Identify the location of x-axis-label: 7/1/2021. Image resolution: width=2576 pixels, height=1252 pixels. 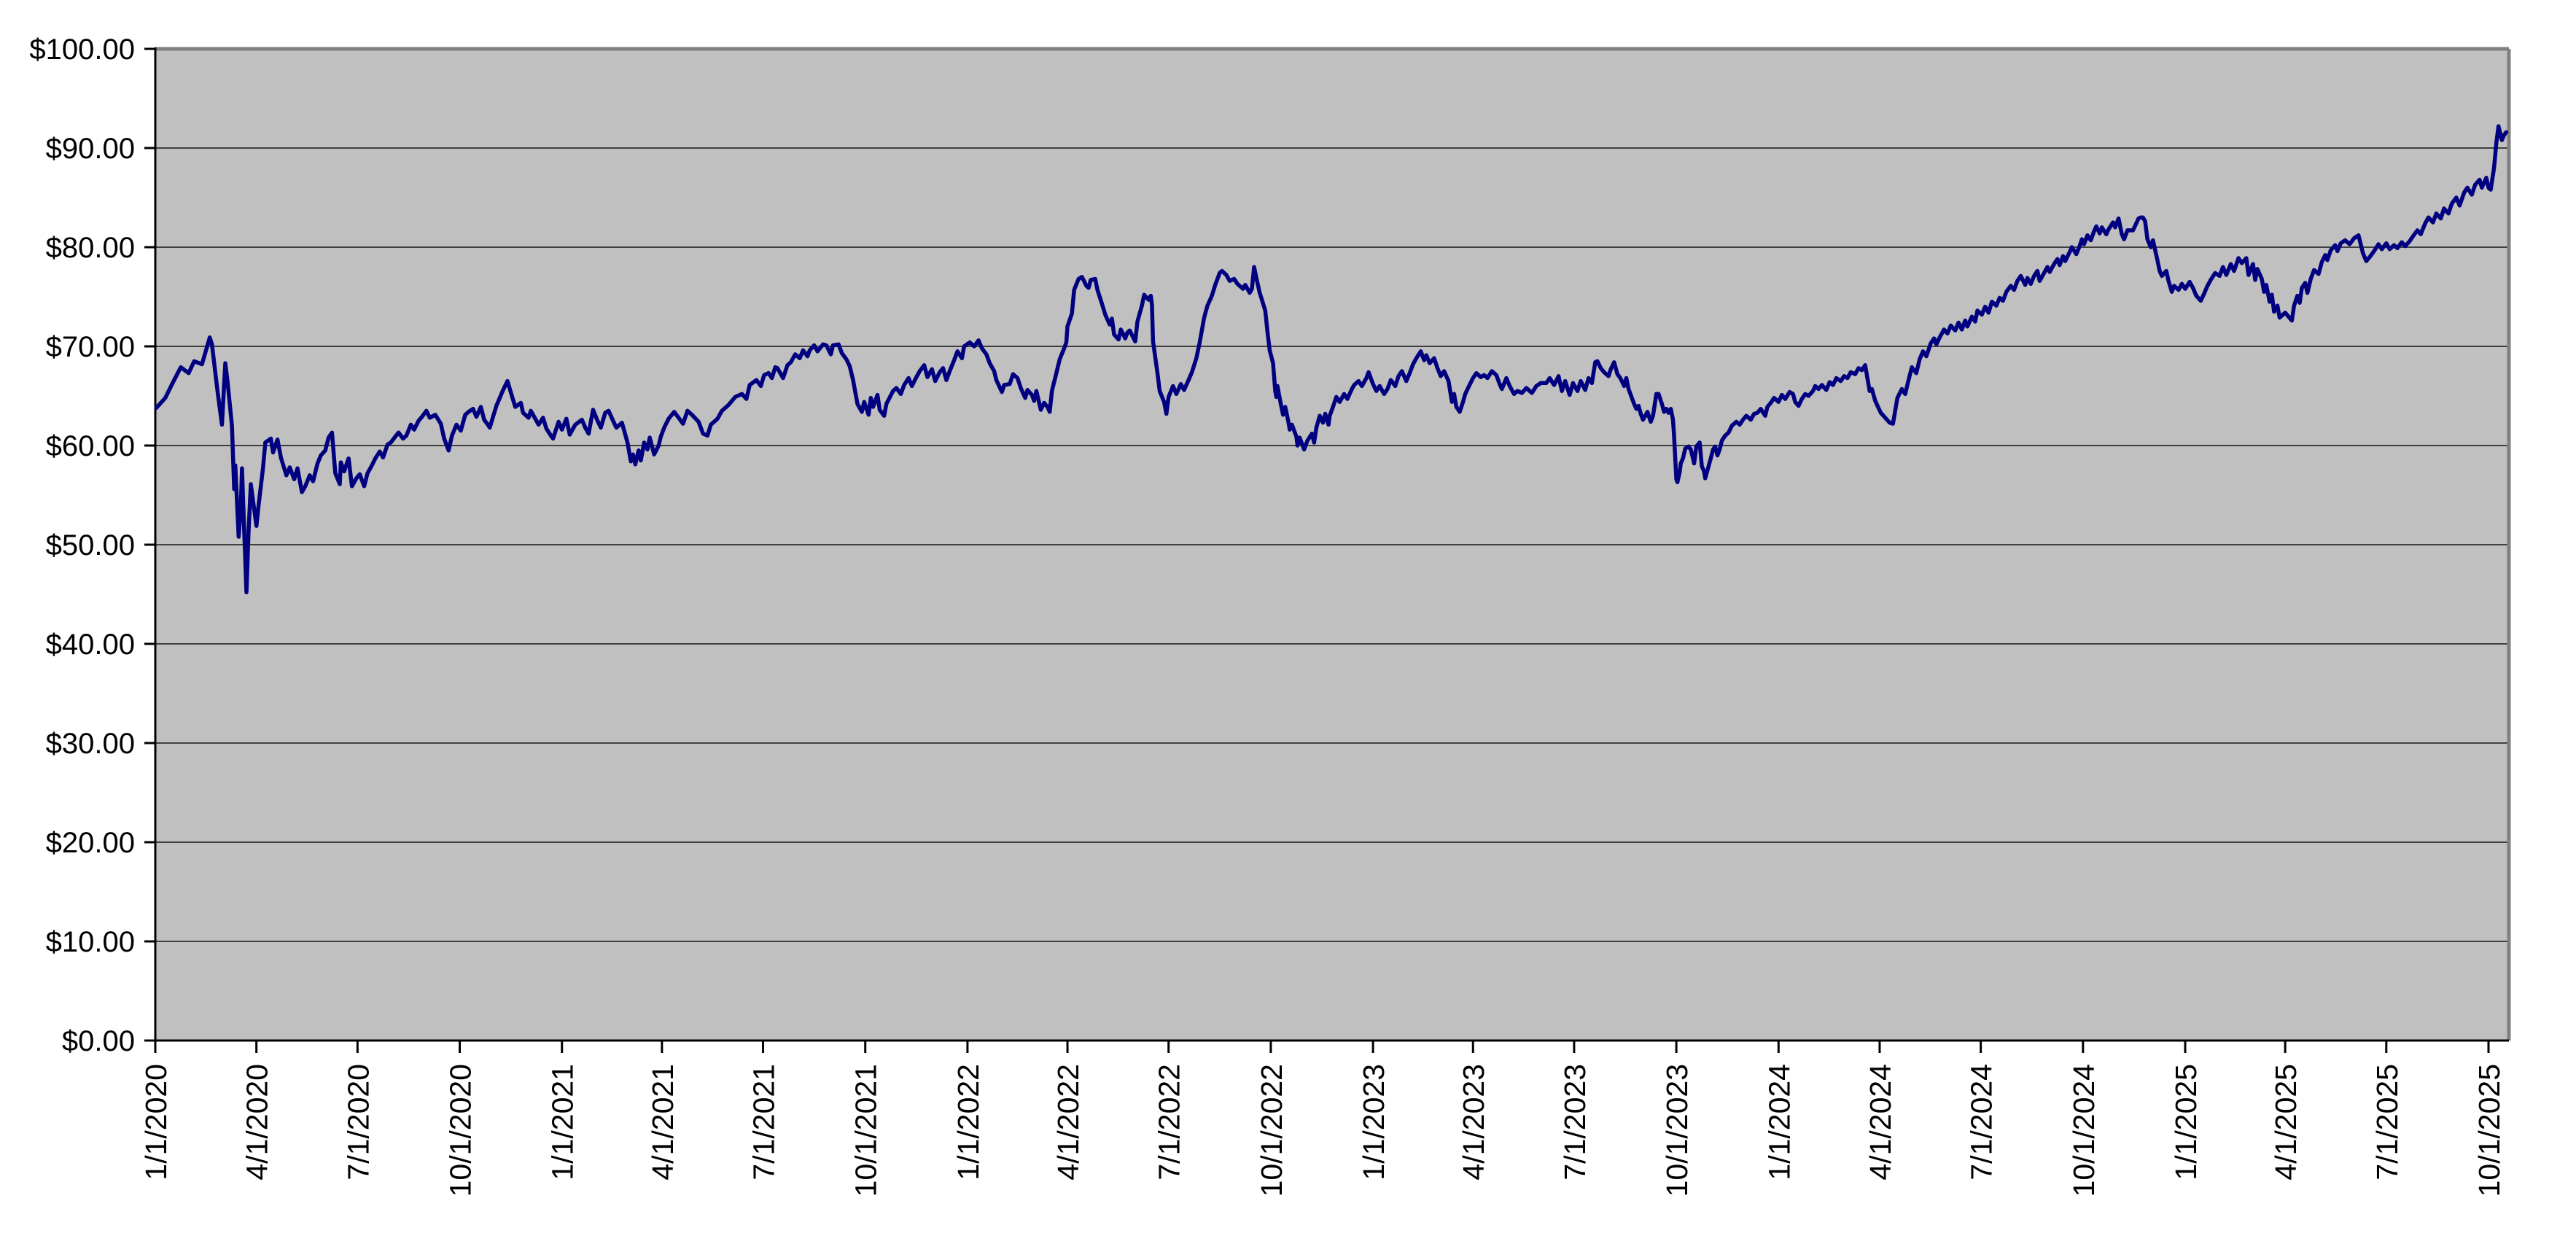
(764, 1122).